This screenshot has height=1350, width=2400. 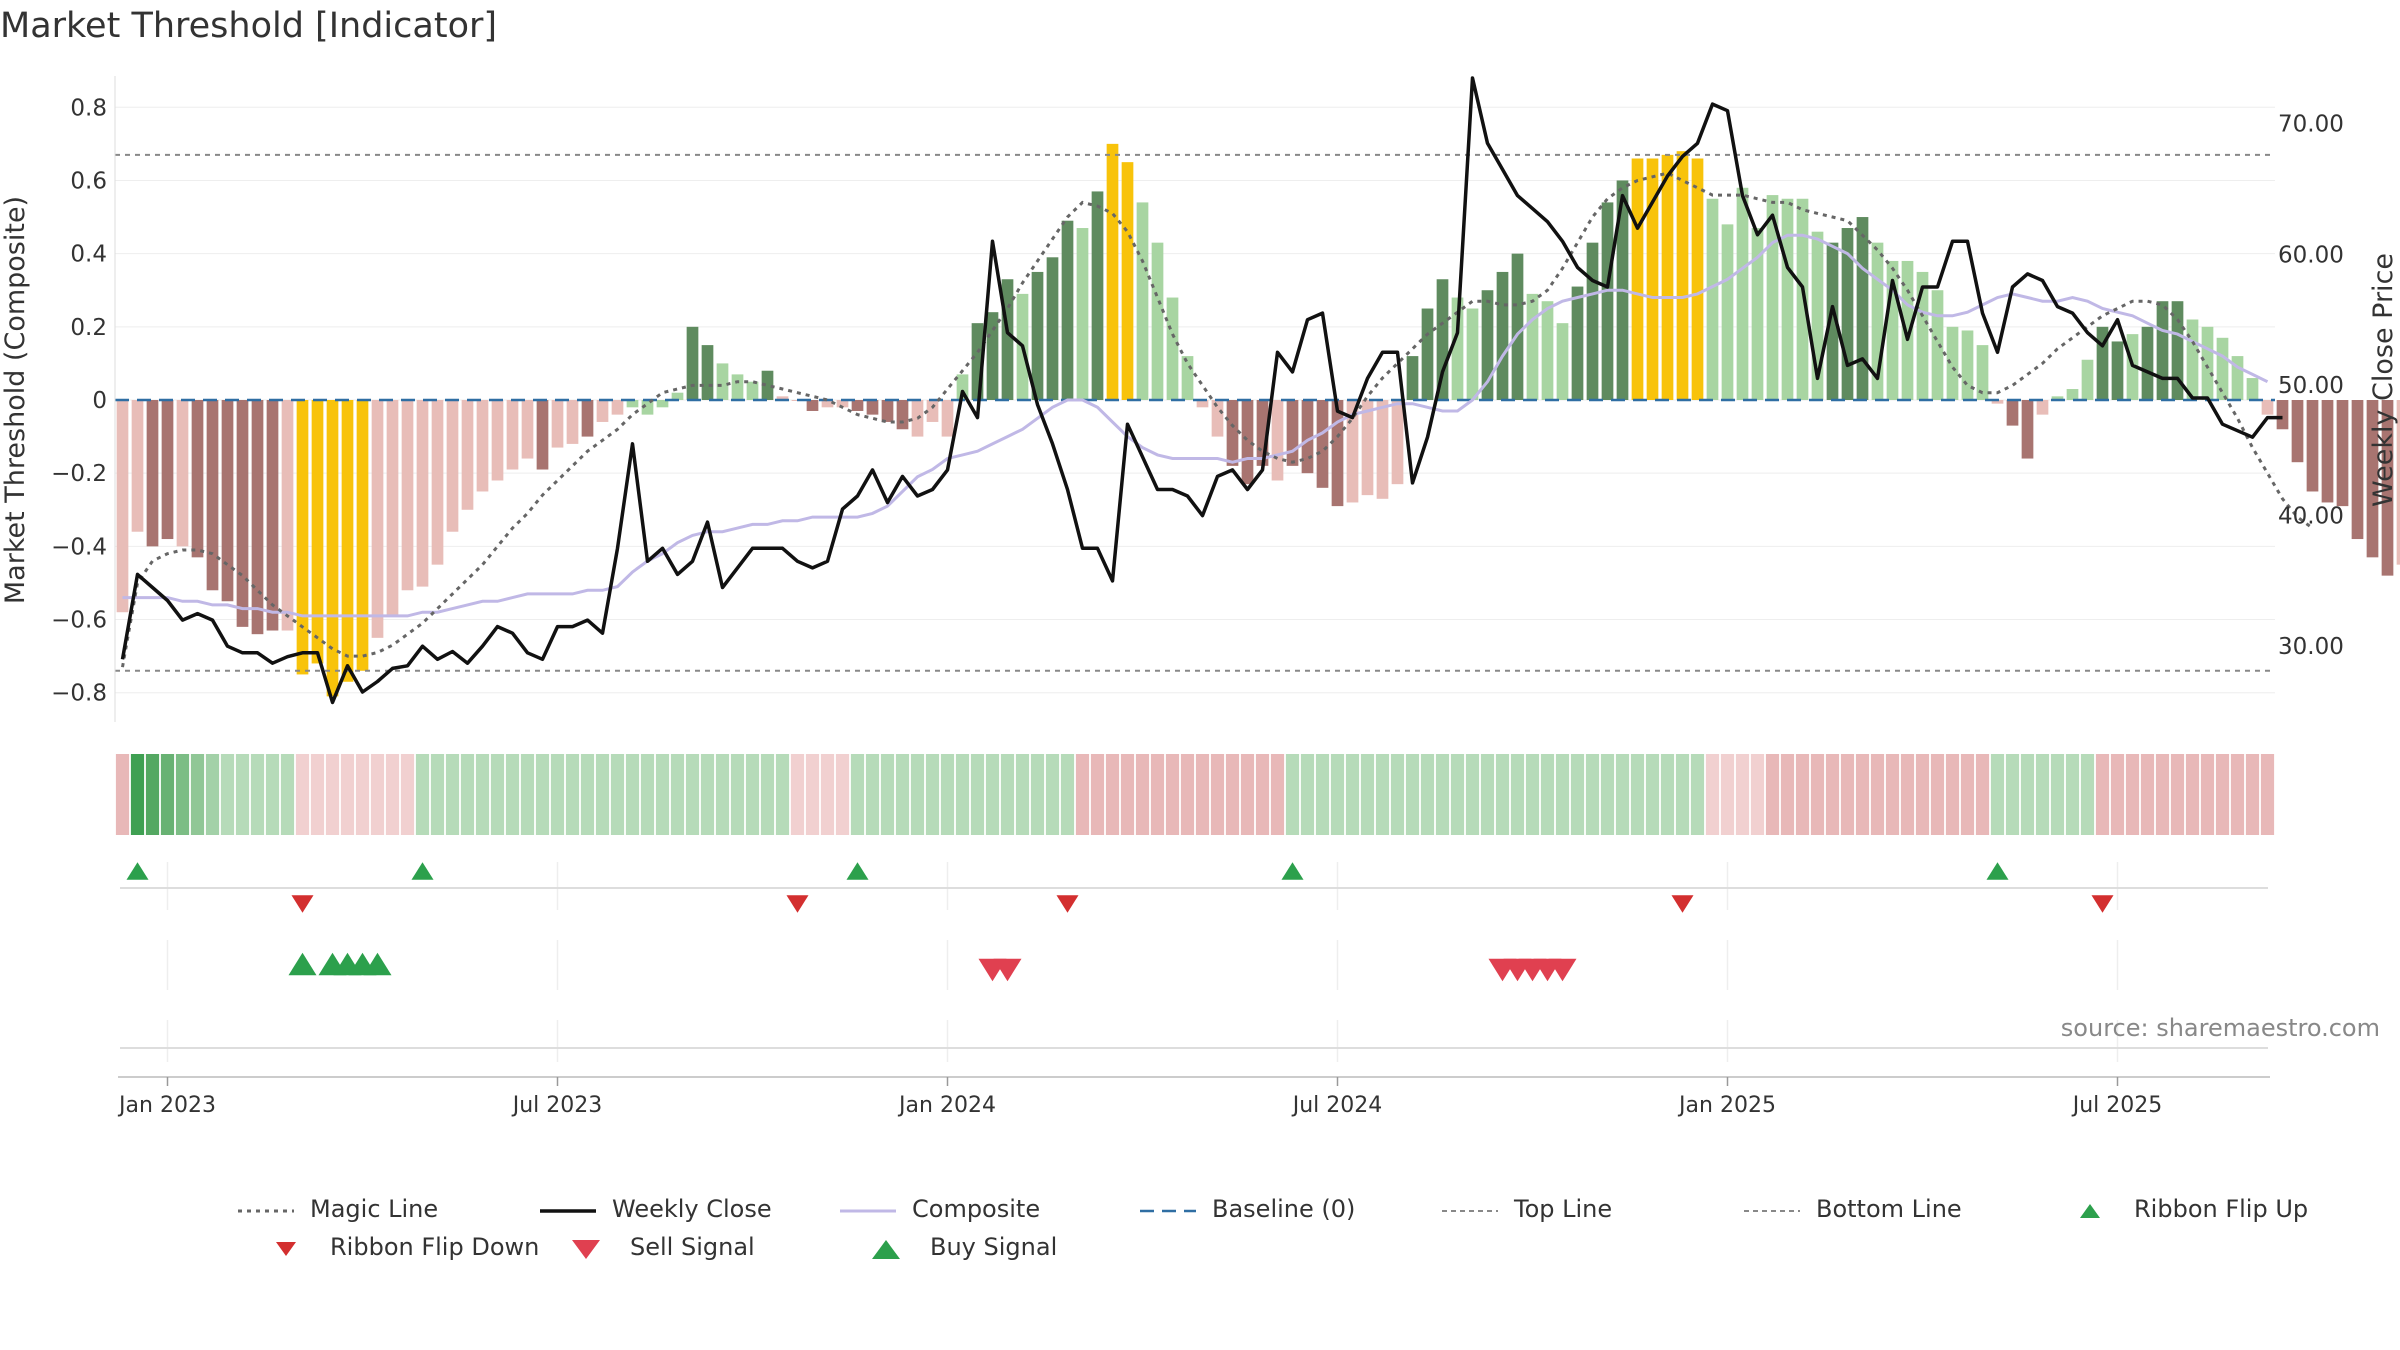 I want to click on legend-label: Top Line, so click(x=1563, y=1209).